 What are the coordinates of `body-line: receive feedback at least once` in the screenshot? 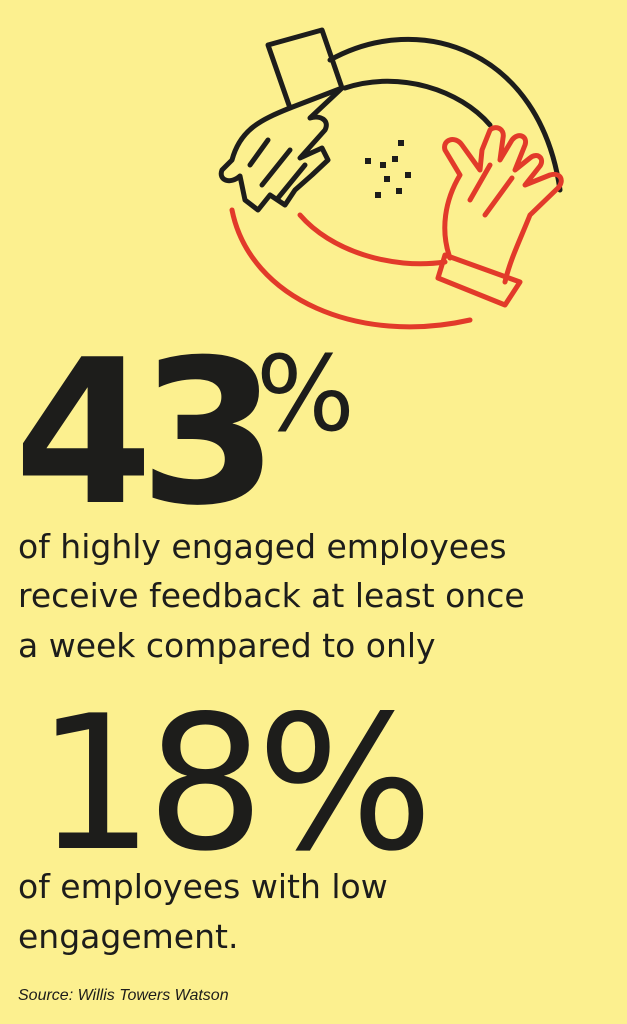 It's located at (271, 595).